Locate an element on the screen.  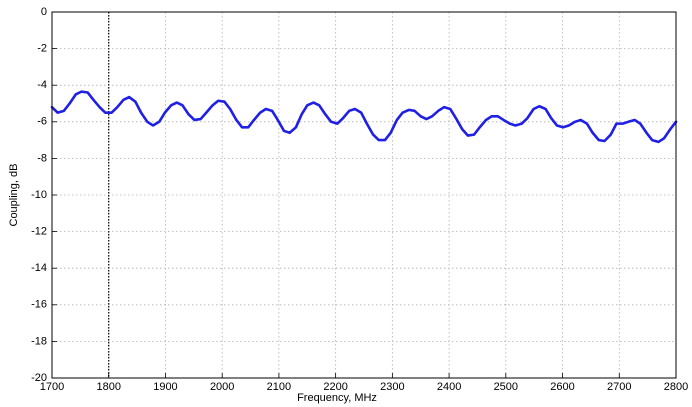
y-tick-label: 0 is located at coordinates (44, 12).